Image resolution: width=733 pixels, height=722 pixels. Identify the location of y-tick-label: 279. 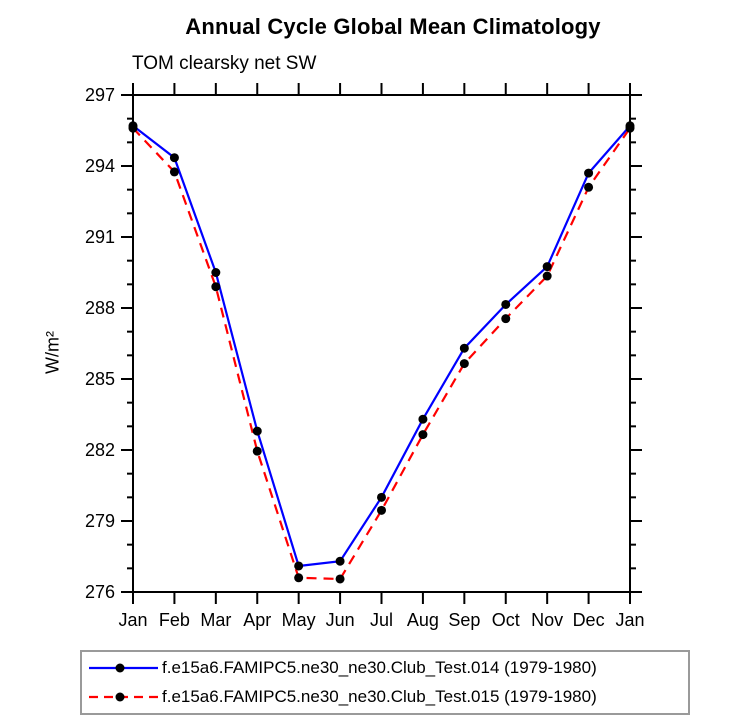
(100, 521).